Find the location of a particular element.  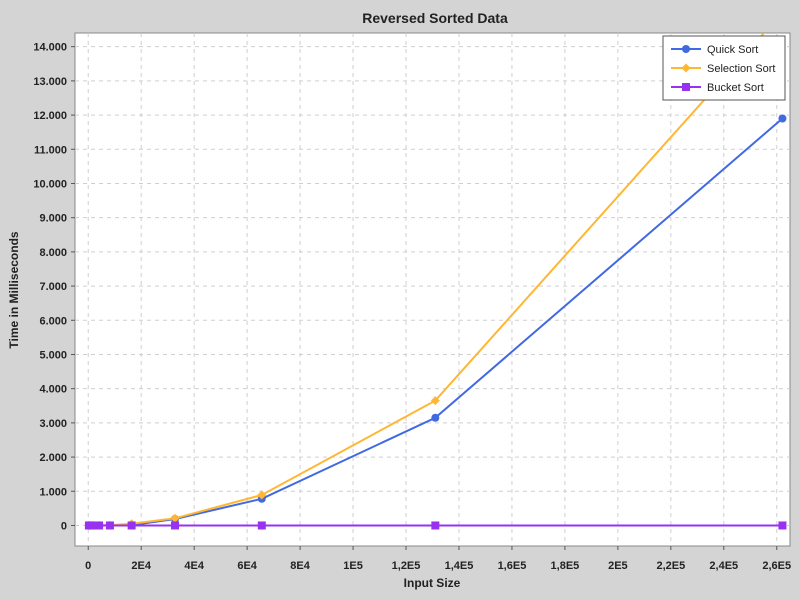

x-tick-label: 0 is located at coordinates (88, 566).